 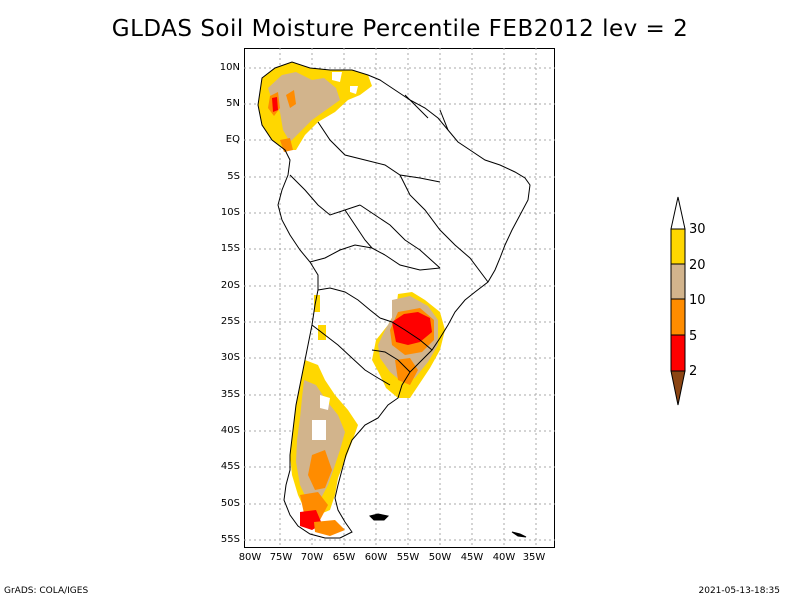 What do you see at coordinates (697, 300) in the screenshot?
I see `colorbar-label: 10` at bounding box center [697, 300].